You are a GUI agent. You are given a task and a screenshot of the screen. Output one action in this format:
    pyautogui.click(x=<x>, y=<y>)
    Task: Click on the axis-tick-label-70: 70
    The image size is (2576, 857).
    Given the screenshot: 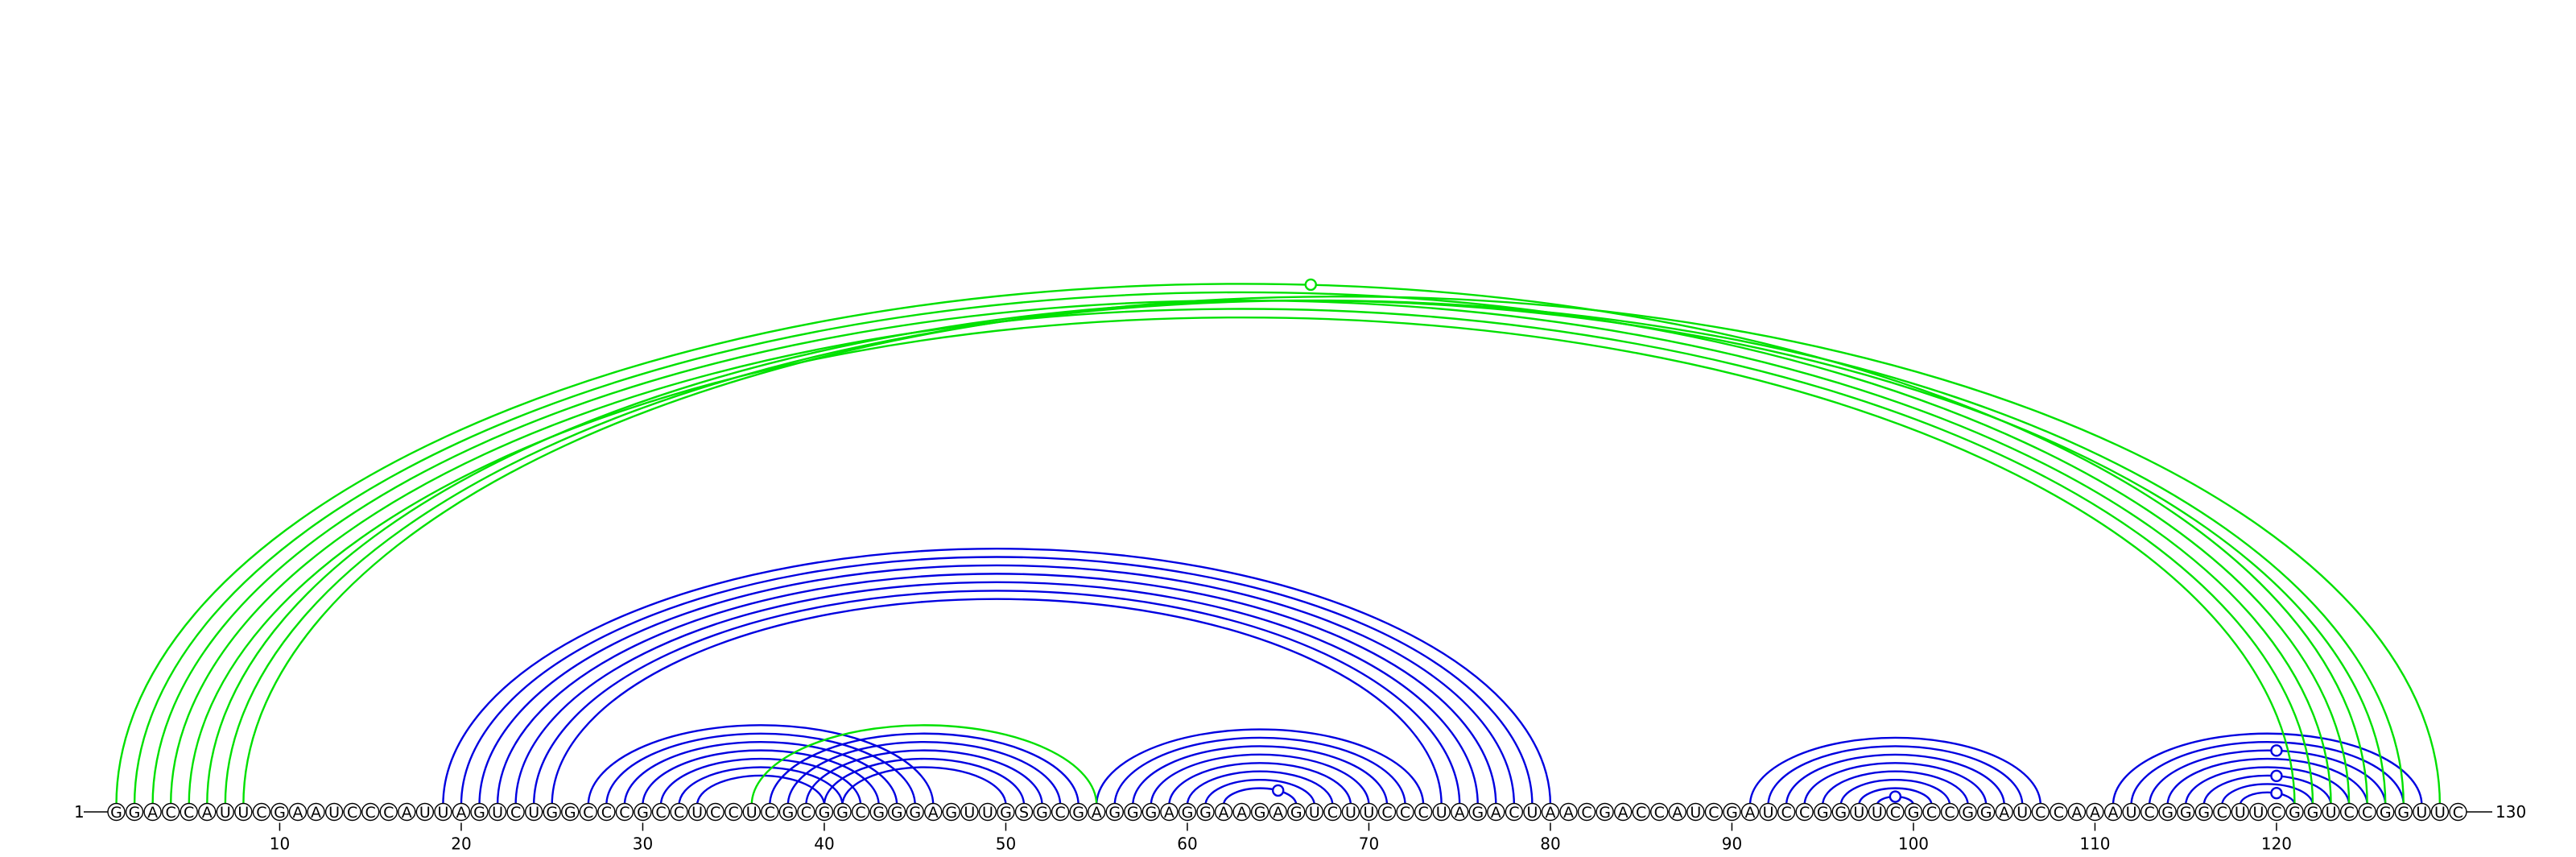 What is the action you would take?
    pyautogui.click(x=1369, y=844)
    